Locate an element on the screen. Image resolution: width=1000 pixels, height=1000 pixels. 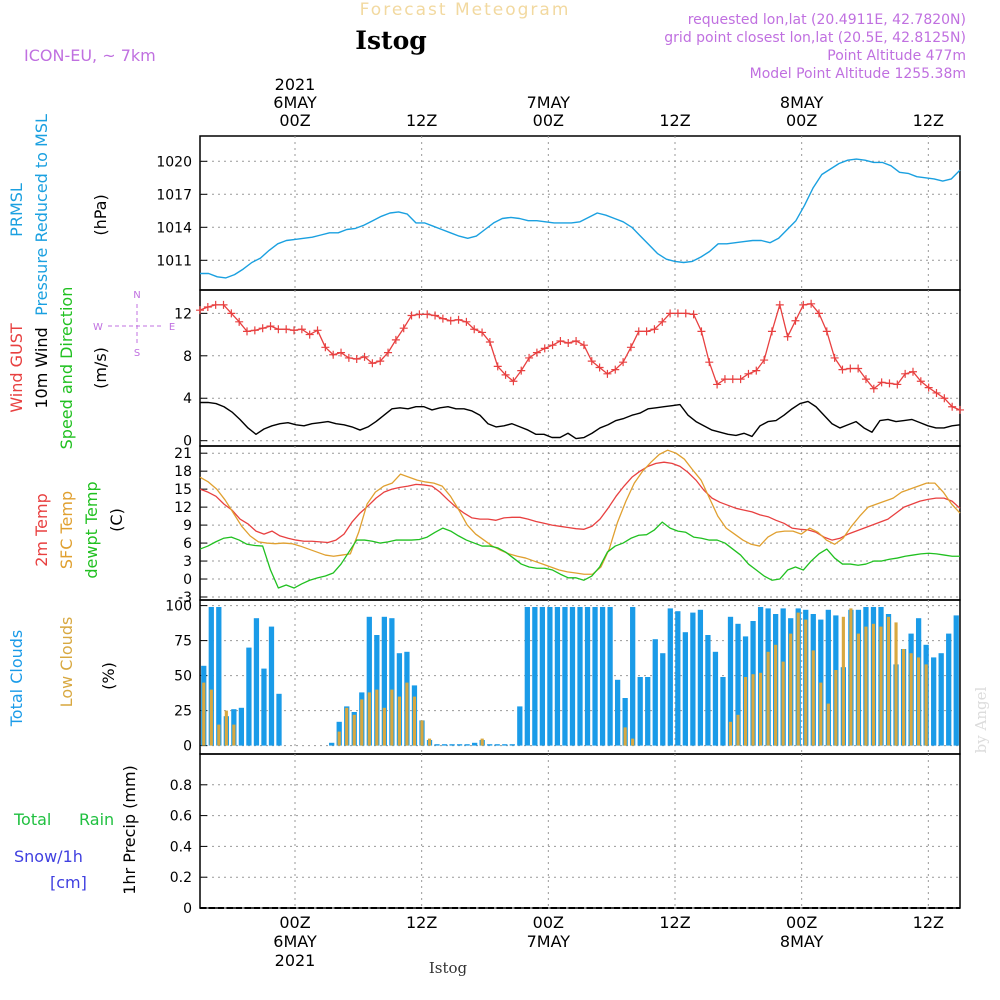
temp-label-dewpt: dewpt Temp is located at coordinates (91, 529).